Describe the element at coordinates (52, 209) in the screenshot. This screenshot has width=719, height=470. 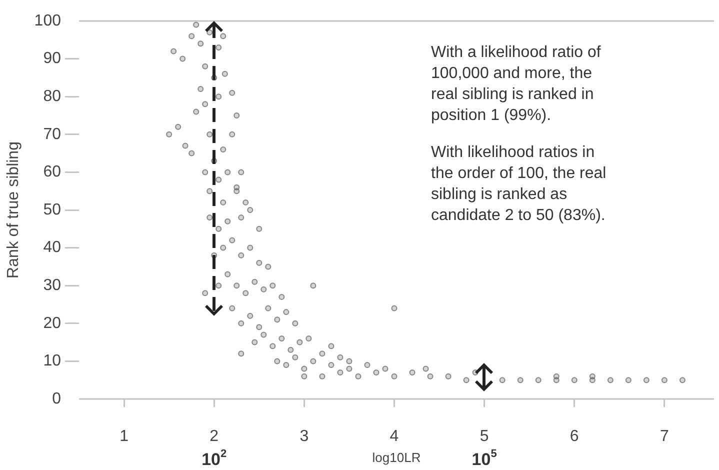
I see `y-tick-label: 50` at that location.